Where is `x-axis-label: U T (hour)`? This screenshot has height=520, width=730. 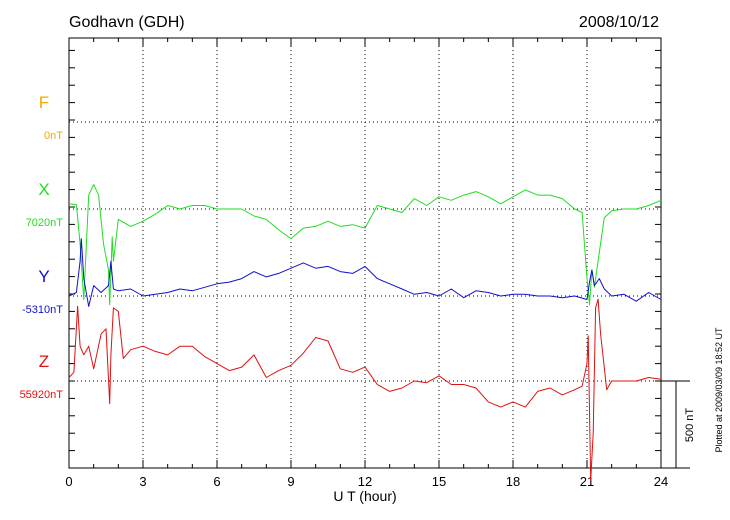 x-axis-label: U T (hour) is located at coordinates (364, 496).